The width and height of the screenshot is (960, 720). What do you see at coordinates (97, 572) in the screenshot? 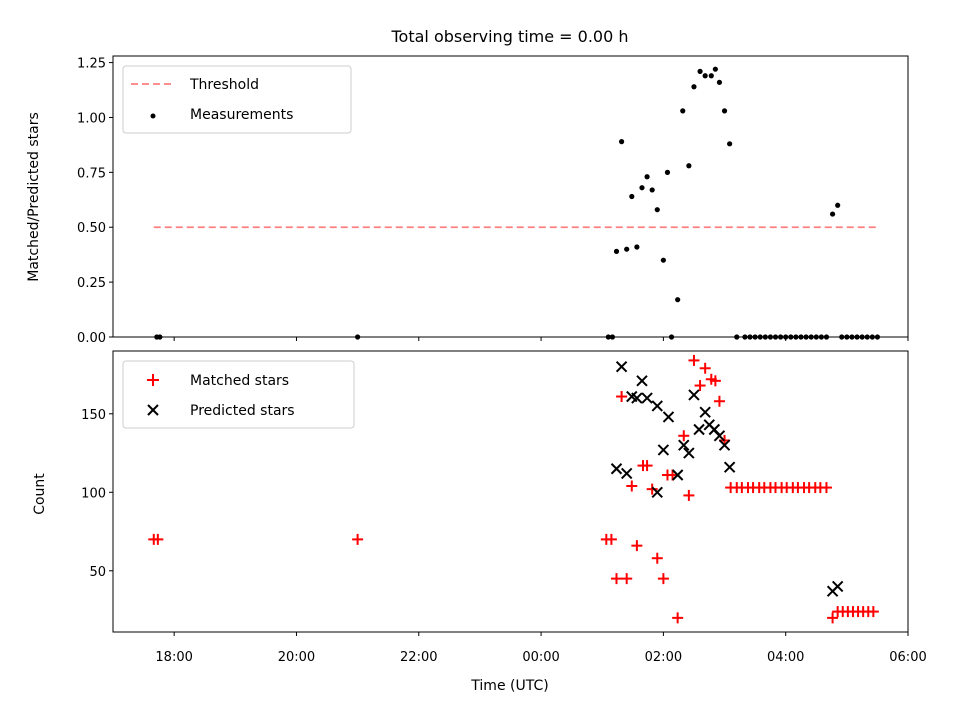
I see `bottom-y-tick-label: 50` at bounding box center [97, 572].